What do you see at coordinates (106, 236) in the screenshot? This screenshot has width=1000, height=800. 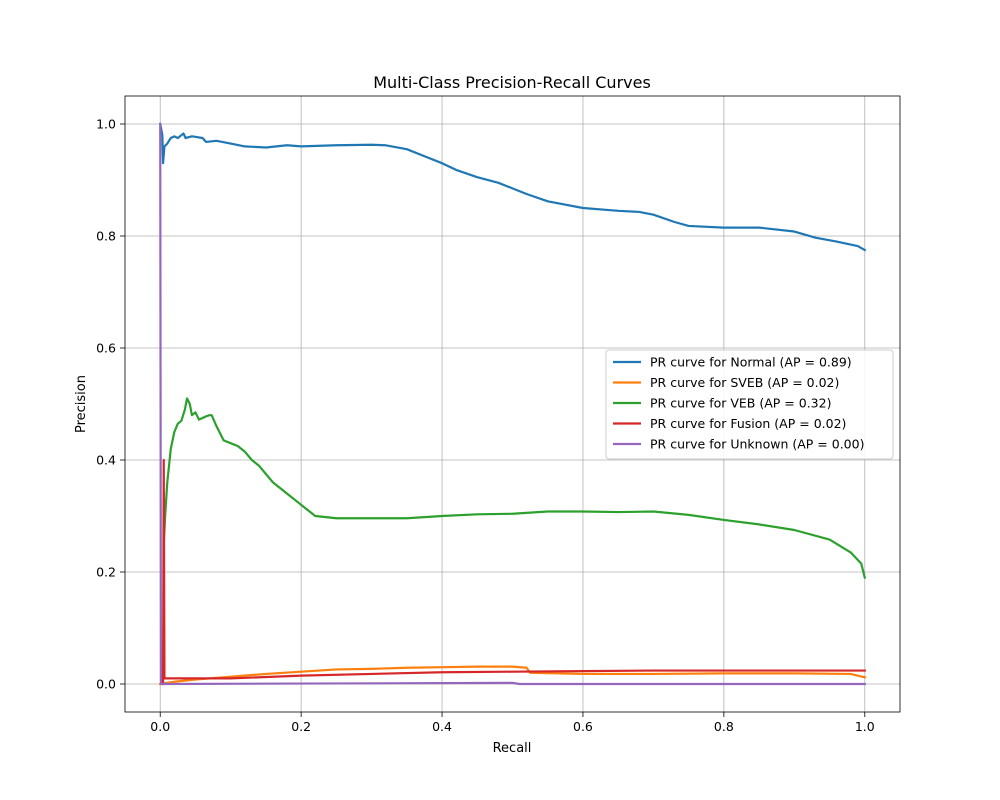 I see `y-tick-label: 0.8` at bounding box center [106, 236].